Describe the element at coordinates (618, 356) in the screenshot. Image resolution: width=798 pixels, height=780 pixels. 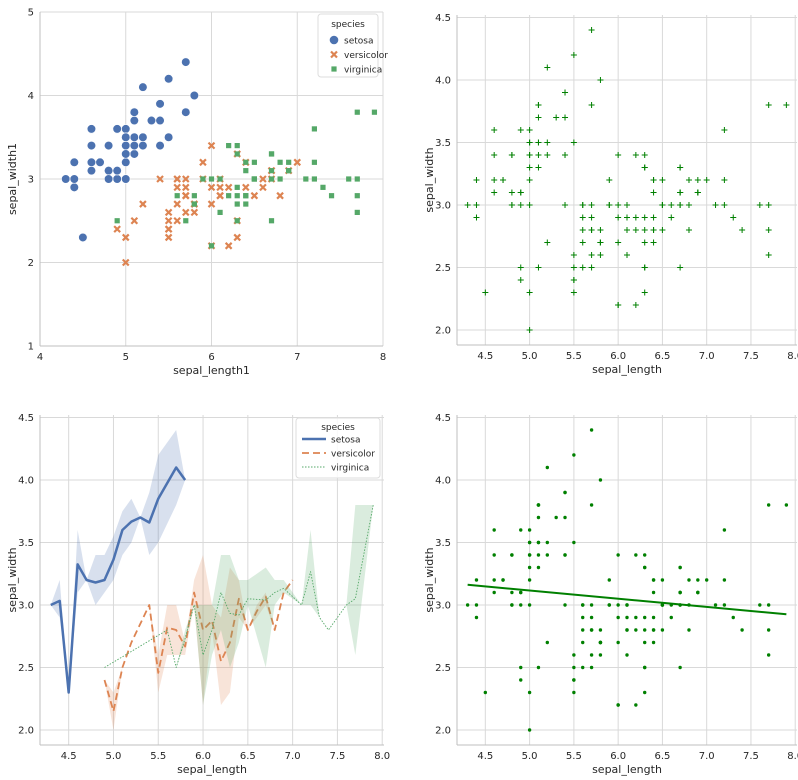
I see `x-tick-label: 6.0` at that location.